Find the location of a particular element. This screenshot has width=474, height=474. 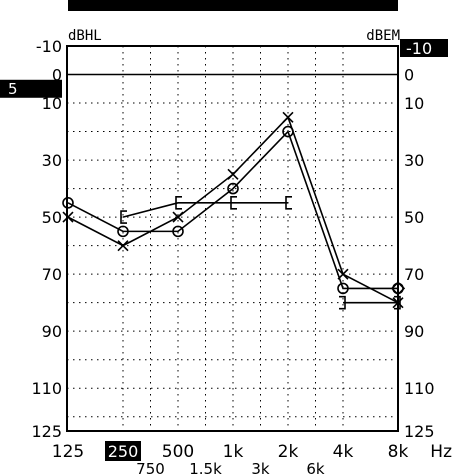

y-tick-left: 30 is located at coordinates (52, 160).